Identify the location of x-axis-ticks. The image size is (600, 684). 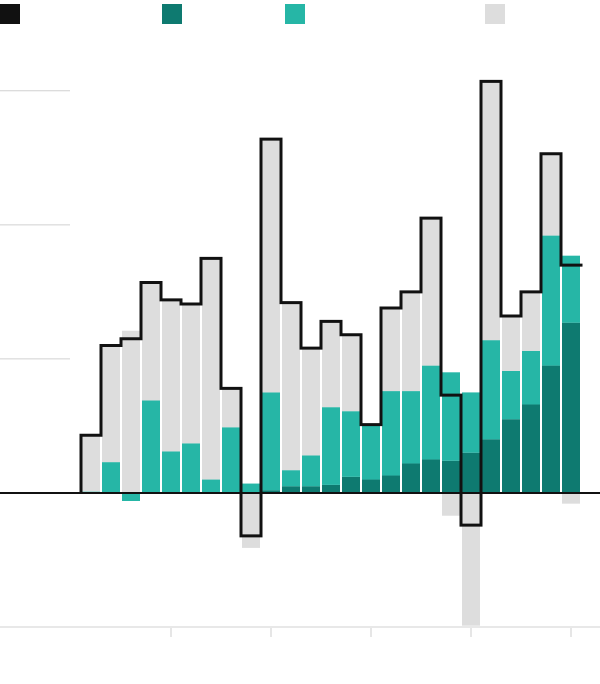
(371, 632).